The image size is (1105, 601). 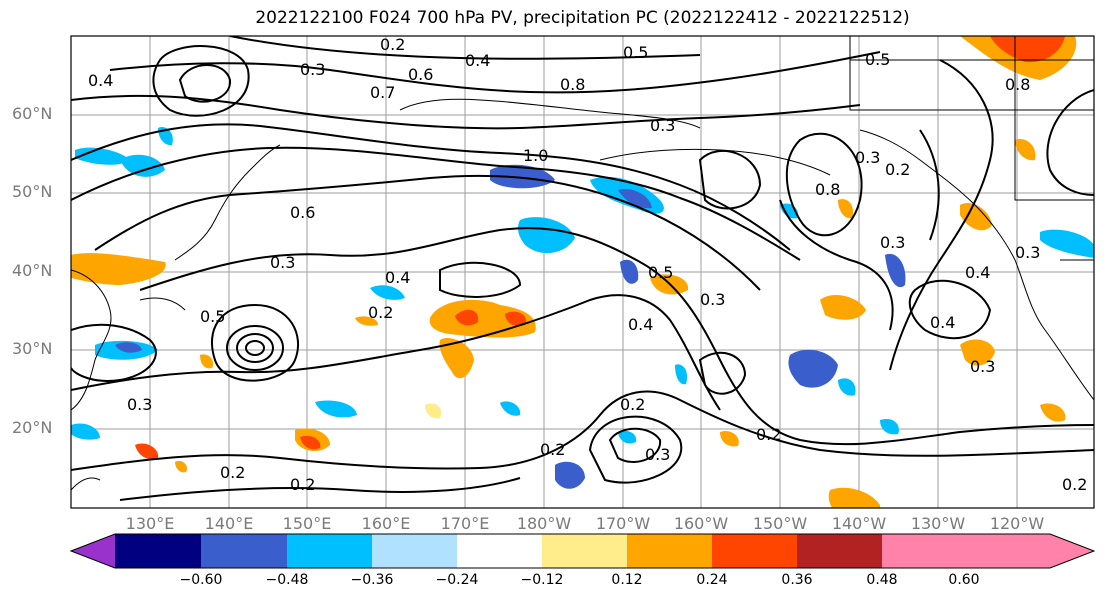 I want to click on lat-label: 60°N, so click(x=32, y=113).